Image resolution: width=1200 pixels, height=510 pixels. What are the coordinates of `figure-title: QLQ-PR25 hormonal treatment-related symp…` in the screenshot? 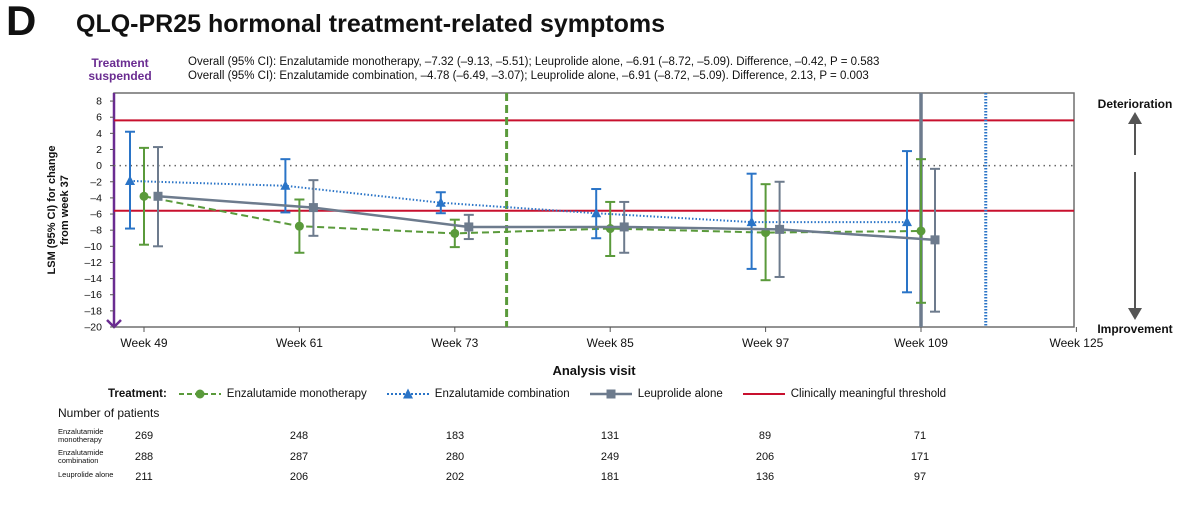 It's located at (371, 24).